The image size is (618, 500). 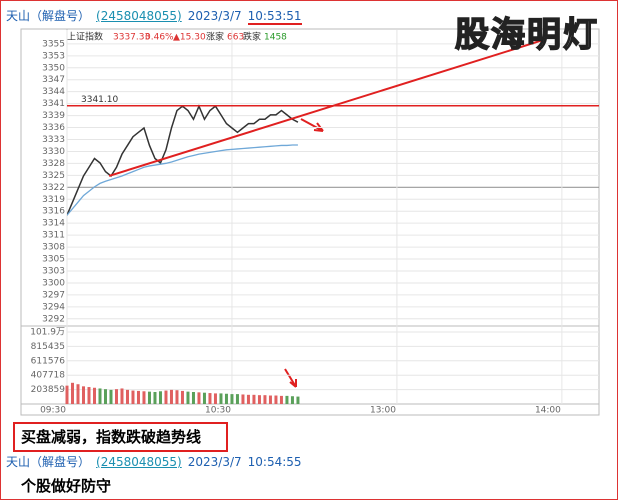 I want to click on x-tick-label: 14:00, so click(x=548, y=411).